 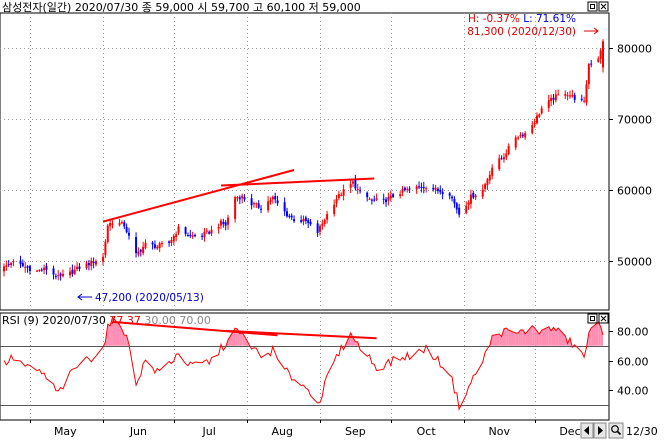 I want to click on zoom-button, so click(x=616, y=430).